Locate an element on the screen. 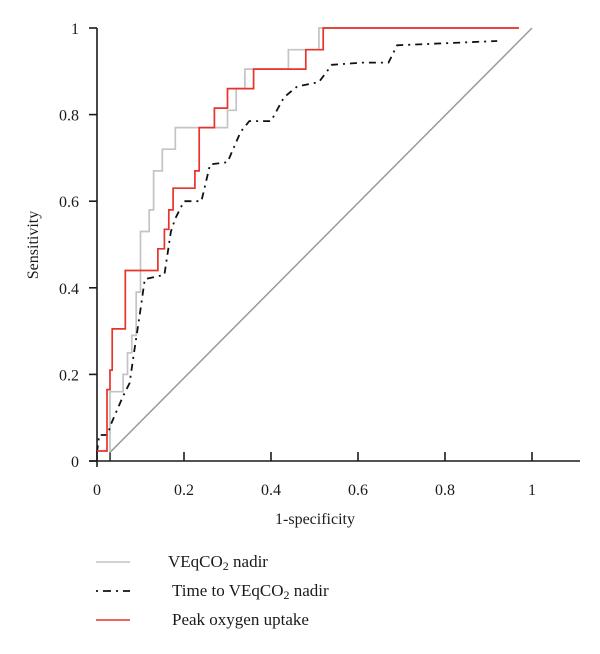  y-tick-label: 0.6 is located at coordinates (69, 202).